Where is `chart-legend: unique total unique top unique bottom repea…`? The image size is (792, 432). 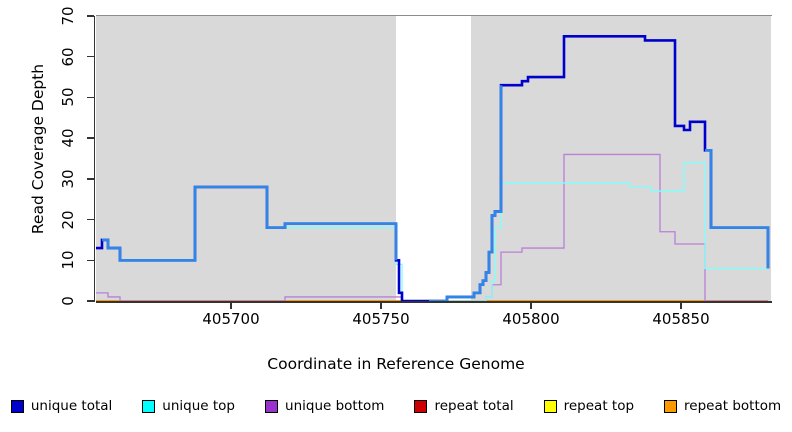 chart-legend: unique total unique top unique bottom repea… is located at coordinates (396, 406).